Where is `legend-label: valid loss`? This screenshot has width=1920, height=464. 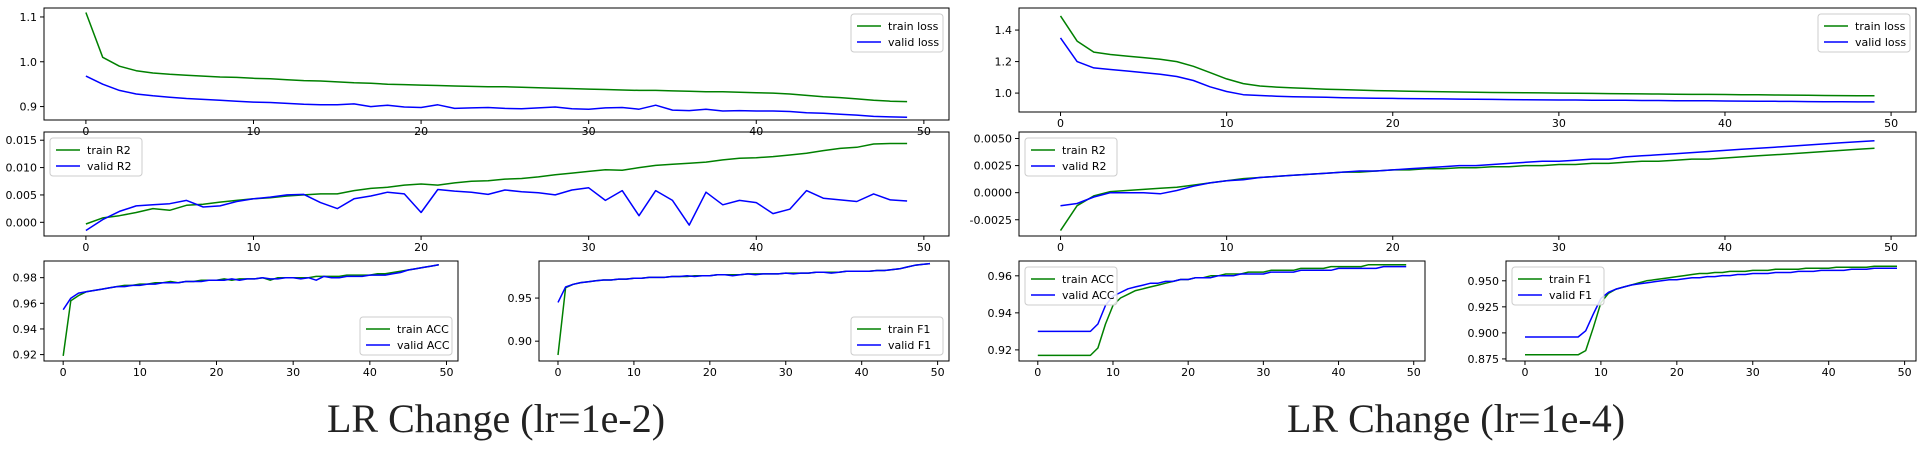
legend-label: valid loss is located at coordinates (913, 42).